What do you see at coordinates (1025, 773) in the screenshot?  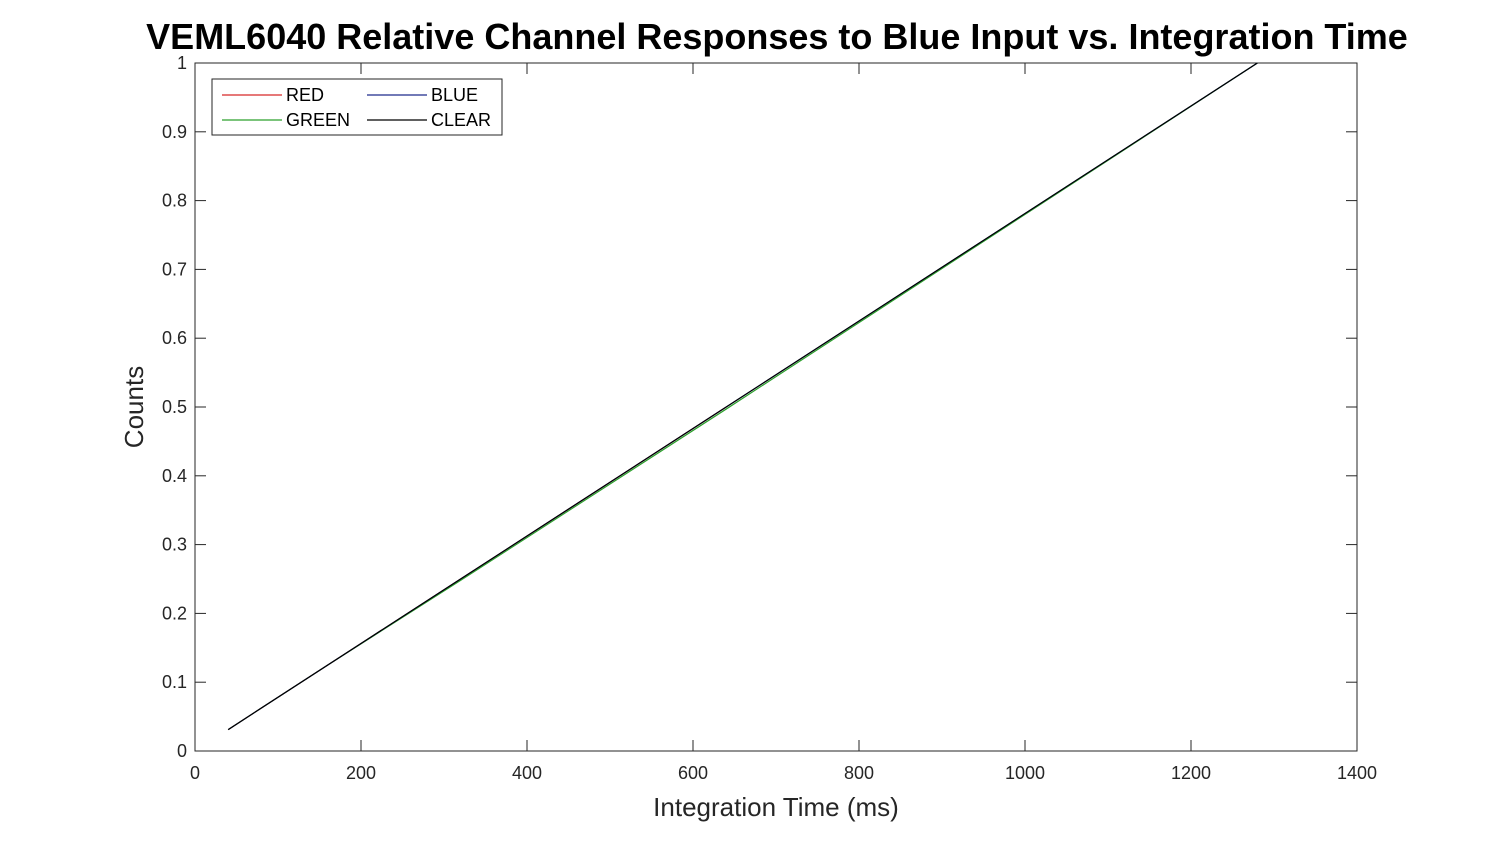 I see `x-tick-label: 1000` at bounding box center [1025, 773].